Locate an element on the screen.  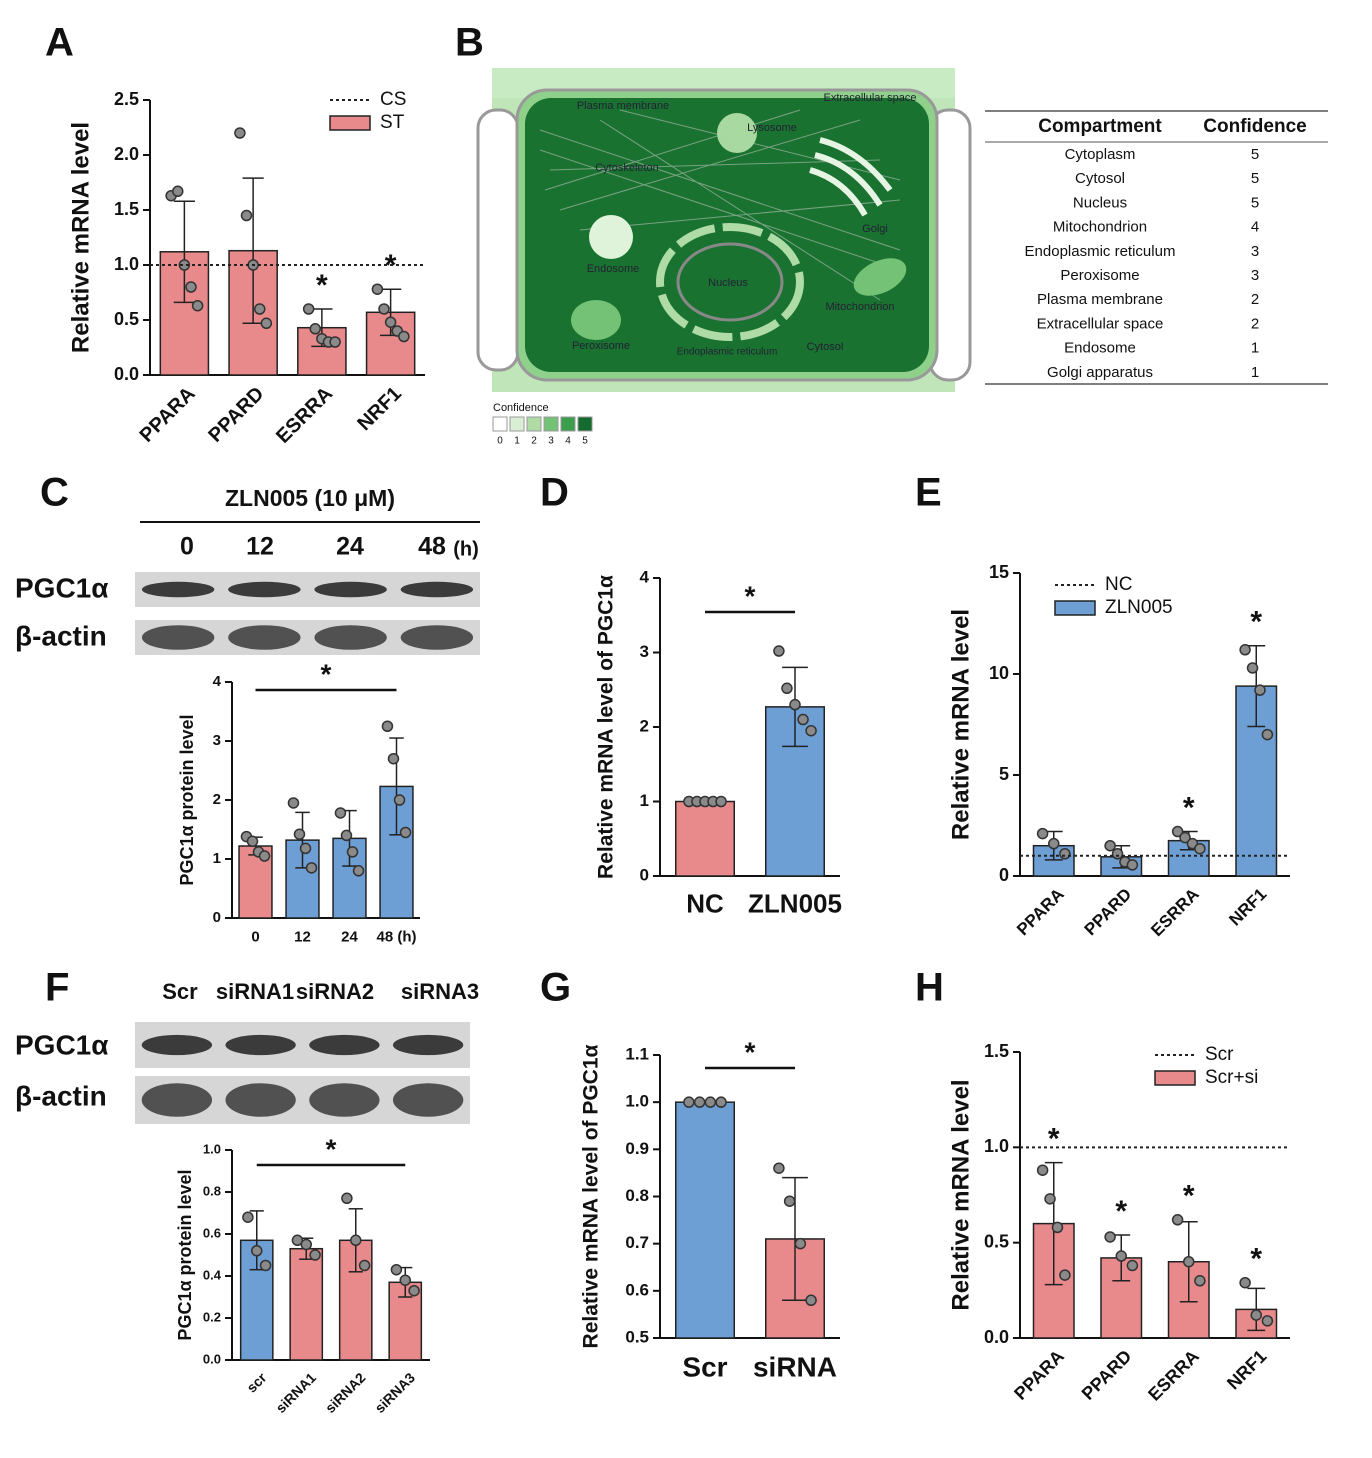
cell-label: Cytoskeleton is located at coordinates (627, 168).